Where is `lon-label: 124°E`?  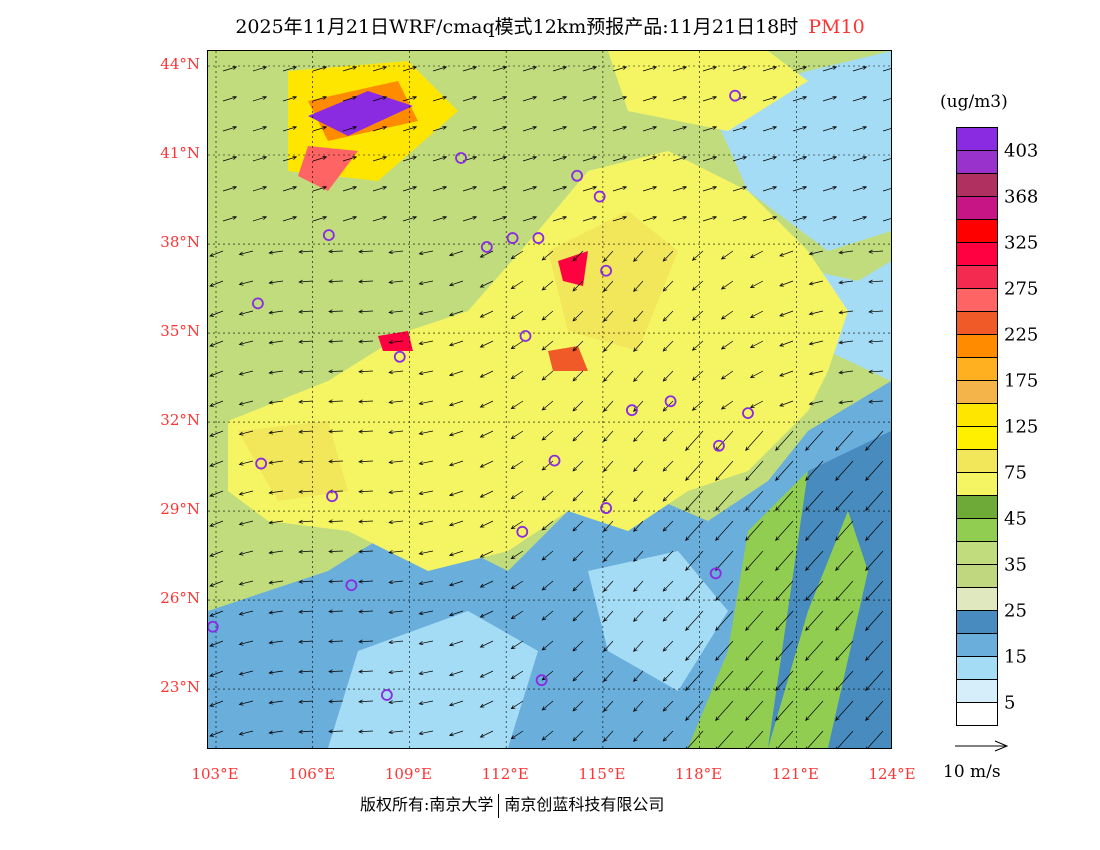
lon-label: 124°E is located at coordinates (892, 774).